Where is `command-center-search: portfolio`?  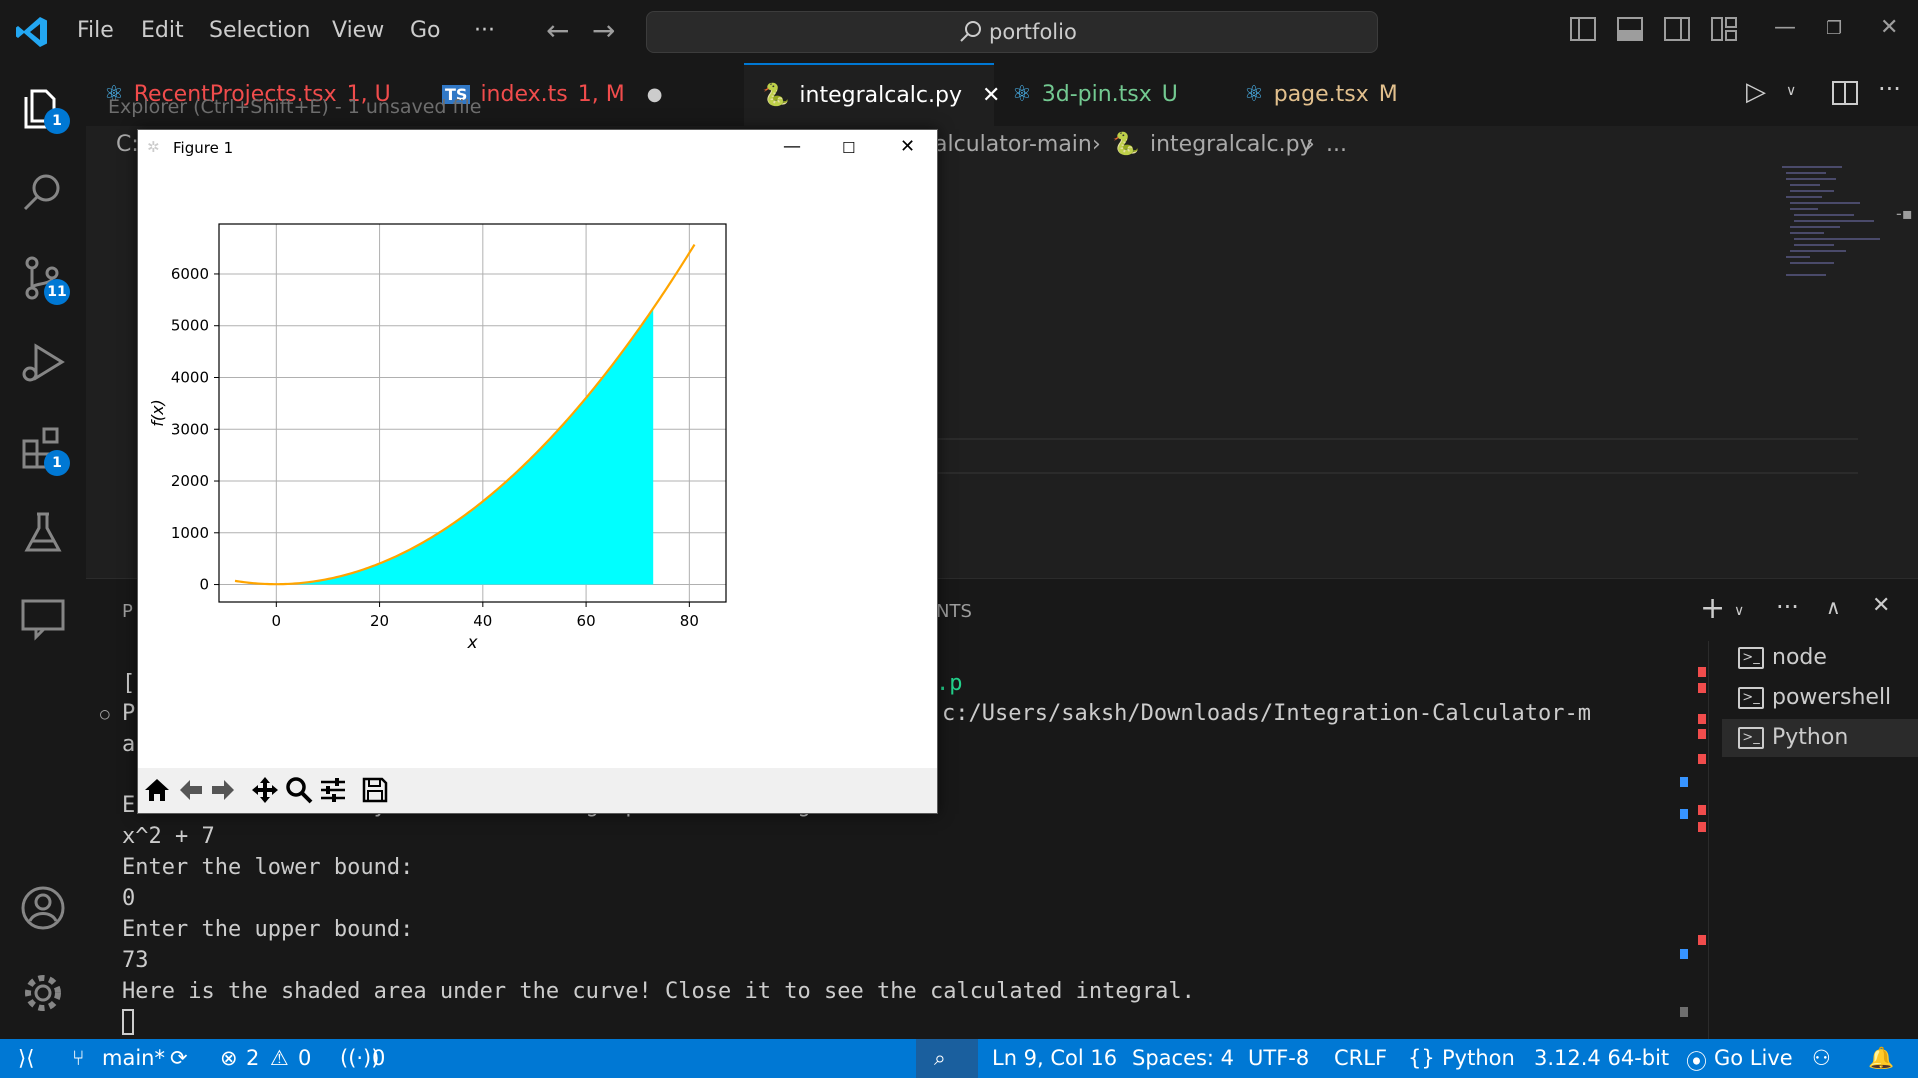 command-center-search: portfolio is located at coordinates (1012, 32).